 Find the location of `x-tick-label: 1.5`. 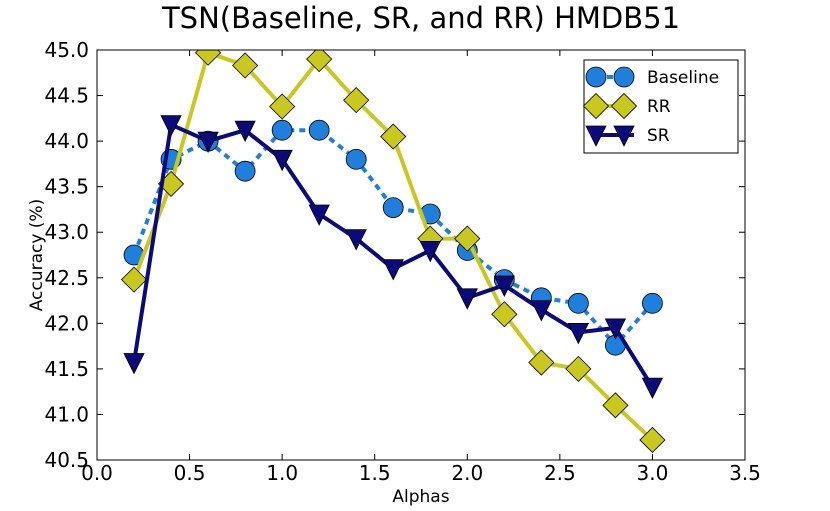

x-tick-label: 1.5 is located at coordinates (375, 473).